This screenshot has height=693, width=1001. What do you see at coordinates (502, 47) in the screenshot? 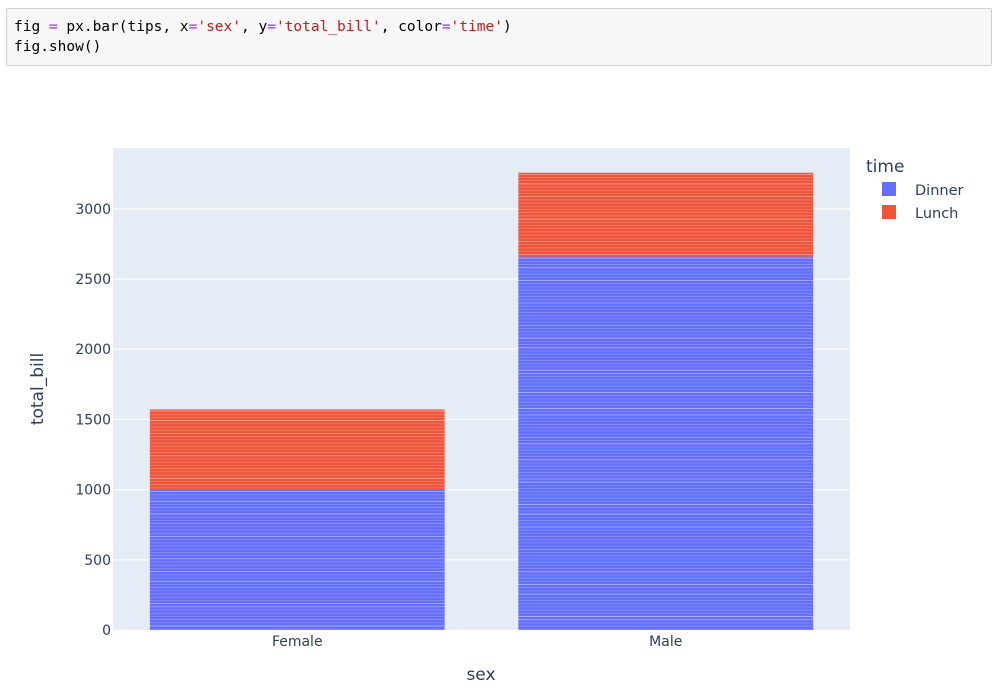
I see `code-line-2: fig.show()` at bounding box center [502, 47].